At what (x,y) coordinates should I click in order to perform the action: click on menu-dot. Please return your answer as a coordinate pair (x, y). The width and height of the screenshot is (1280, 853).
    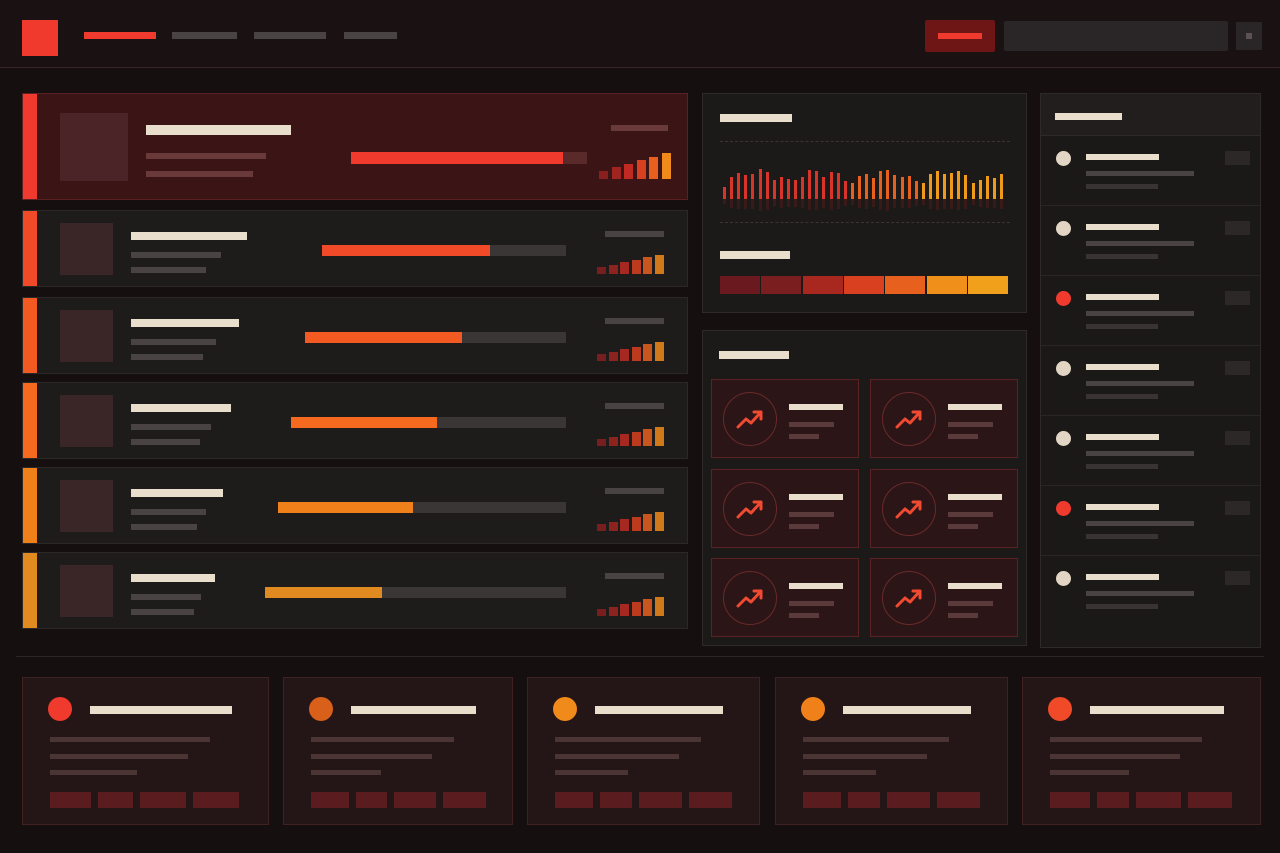
    Looking at the image, I should click on (1249, 36).